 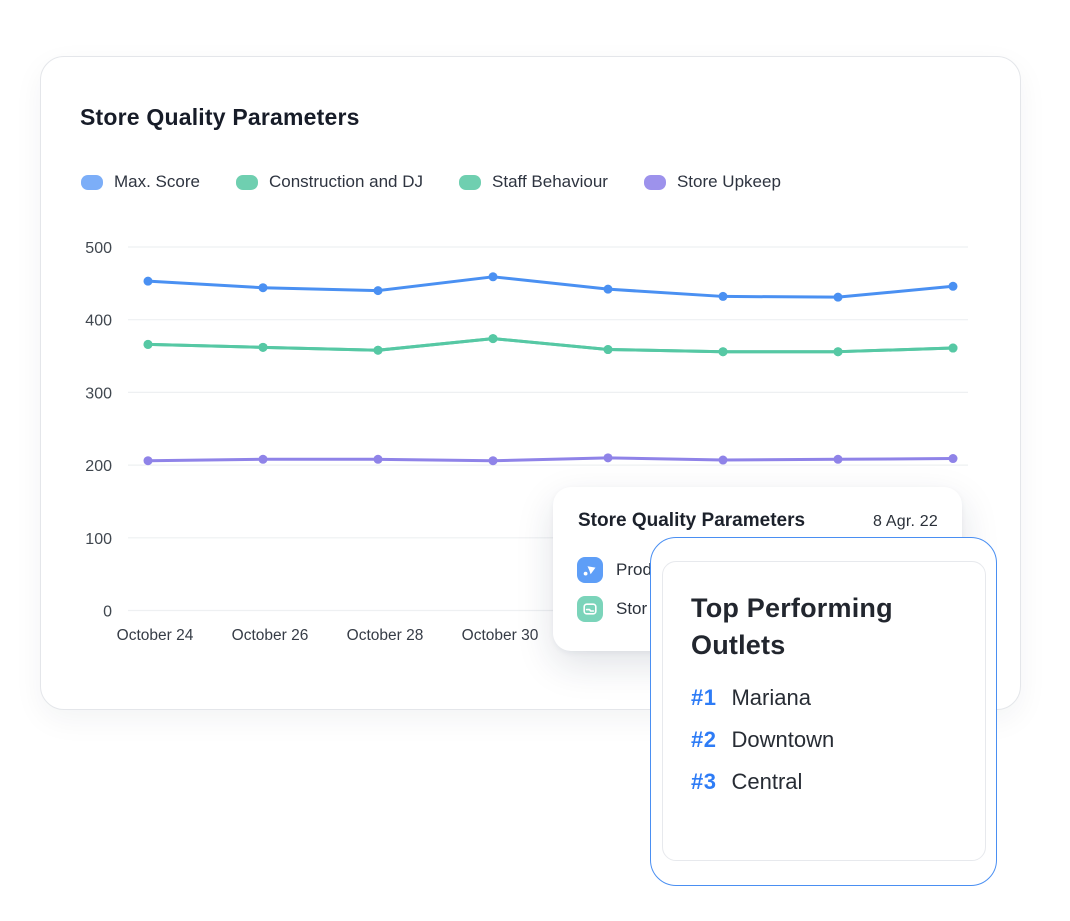 I want to click on legend-label: Staff Behaviour, so click(x=550, y=181).